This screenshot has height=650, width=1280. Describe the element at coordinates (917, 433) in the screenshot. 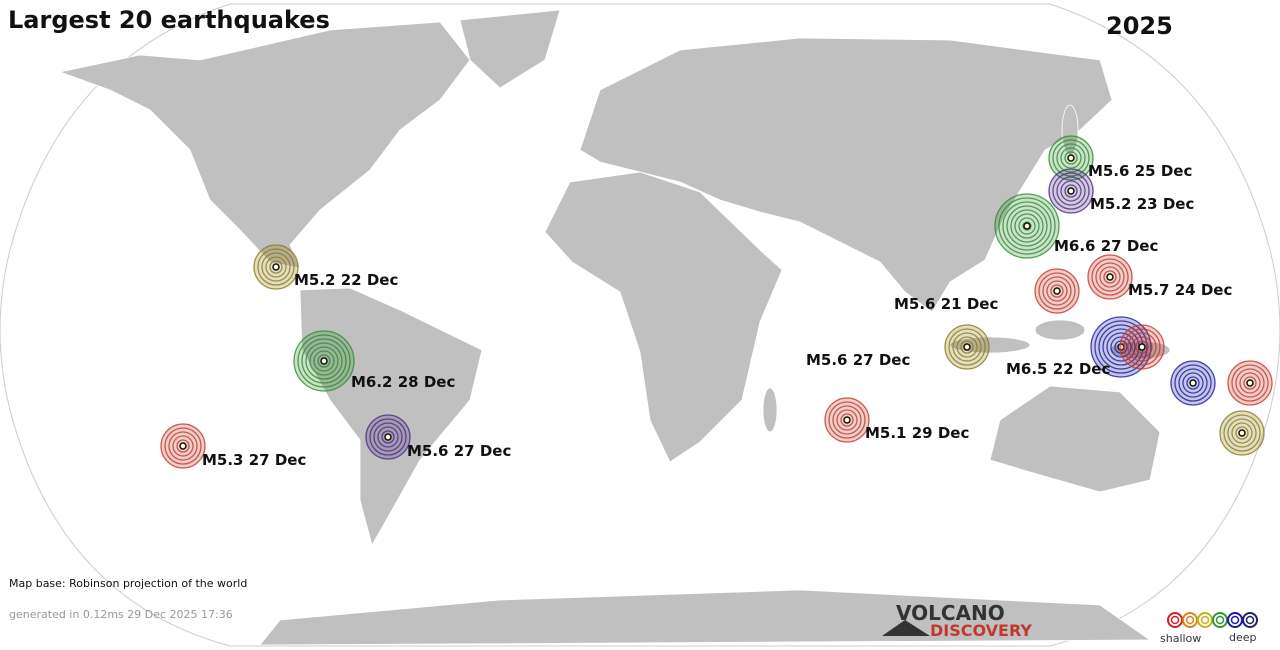

I see `quake-label: M5.1 29 Dec` at that location.